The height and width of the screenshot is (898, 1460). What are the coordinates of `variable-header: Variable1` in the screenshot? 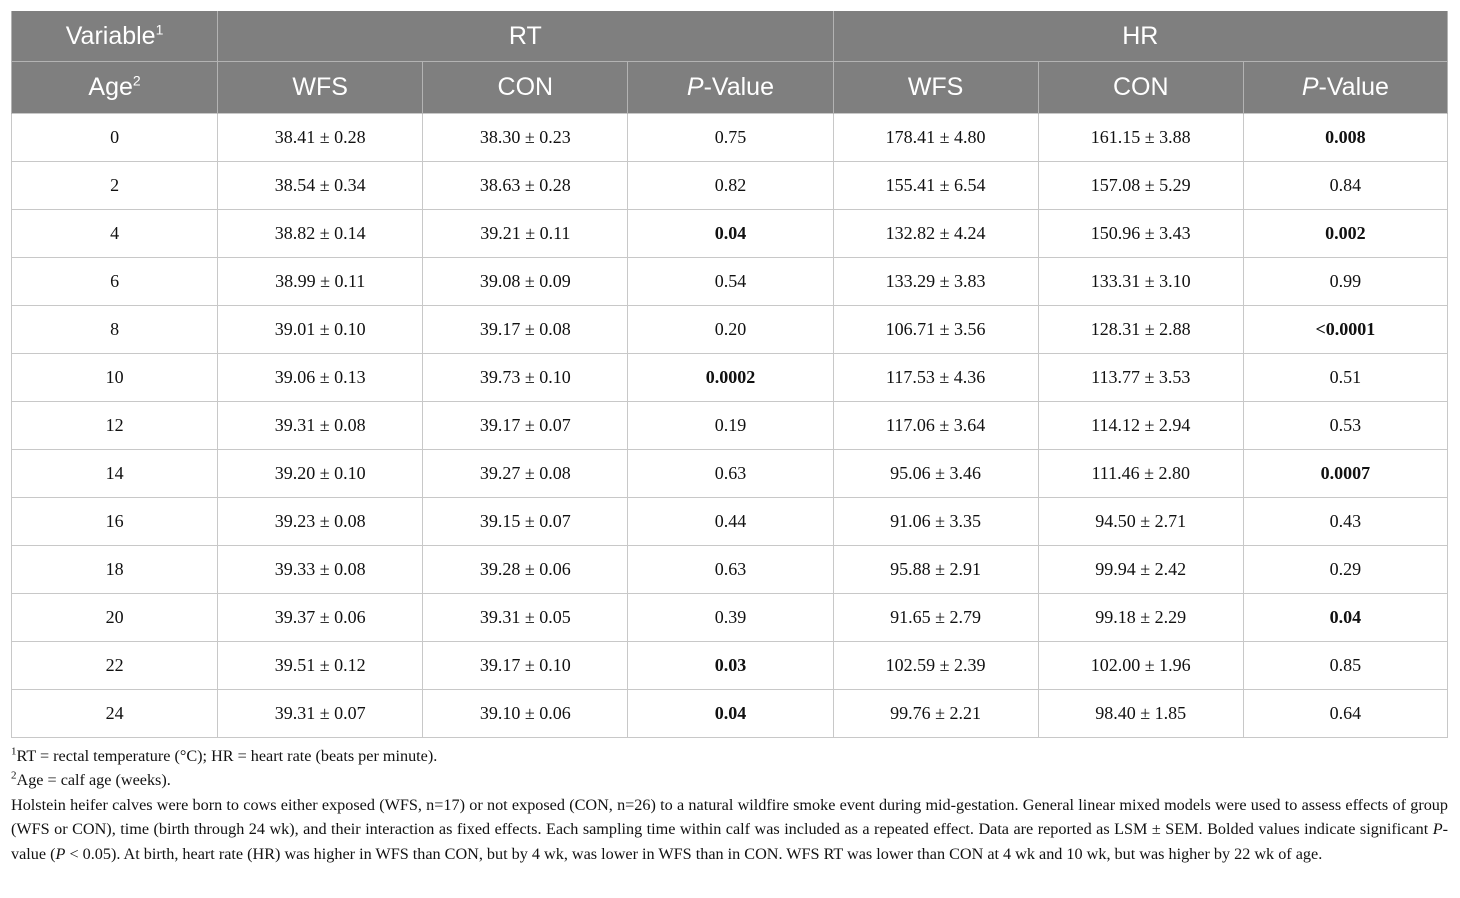 It's located at (114, 36).